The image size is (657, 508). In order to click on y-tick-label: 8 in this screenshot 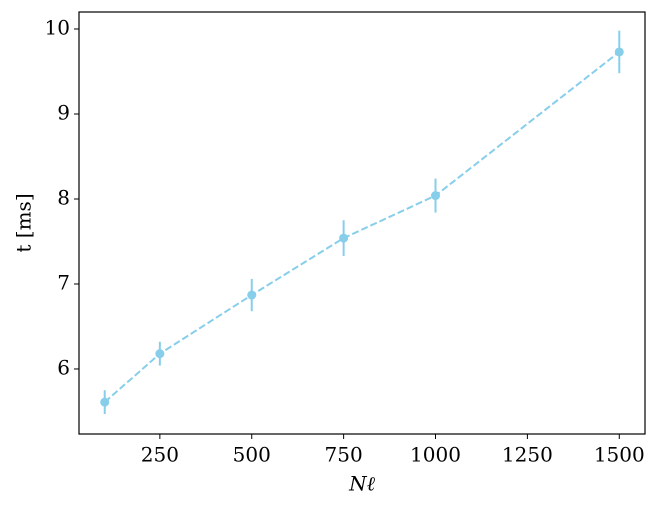, I will do `click(63, 197)`.